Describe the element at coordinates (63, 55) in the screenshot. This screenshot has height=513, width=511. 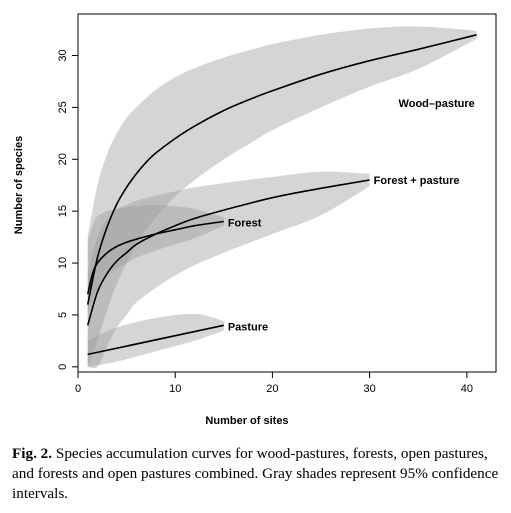
I see `y-tick-label: 30` at that location.